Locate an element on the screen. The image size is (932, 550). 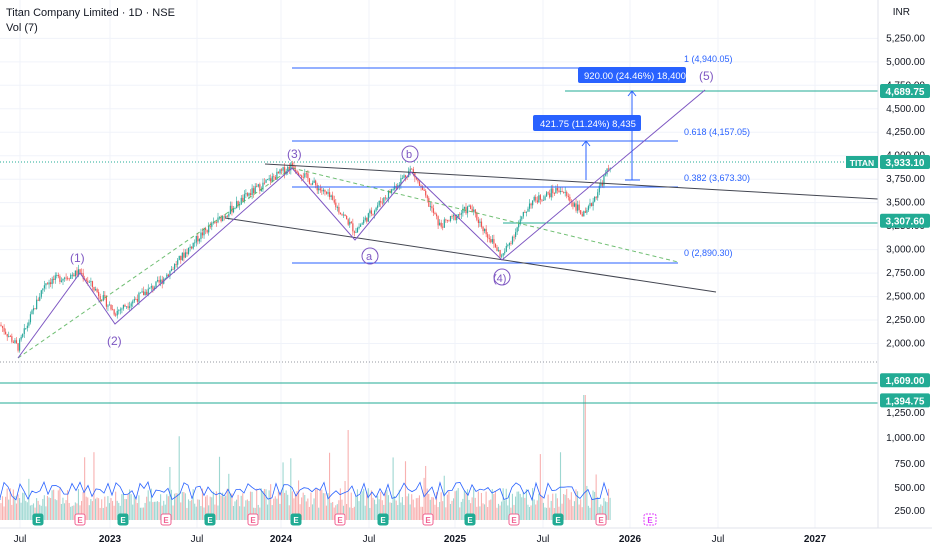
time-tick: 2025 is located at coordinates (455, 539).